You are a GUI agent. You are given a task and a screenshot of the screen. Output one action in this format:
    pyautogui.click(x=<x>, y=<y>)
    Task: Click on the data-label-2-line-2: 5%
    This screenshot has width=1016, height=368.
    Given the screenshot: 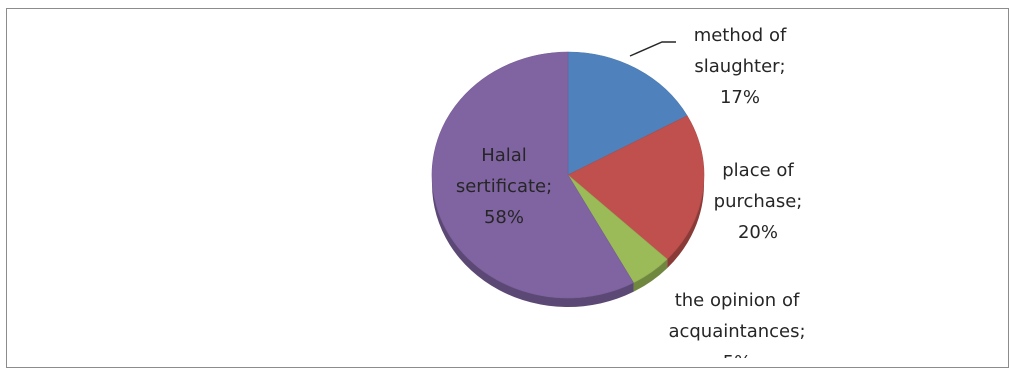 What is the action you would take?
    pyautogui.click(x=737, y=355)
    